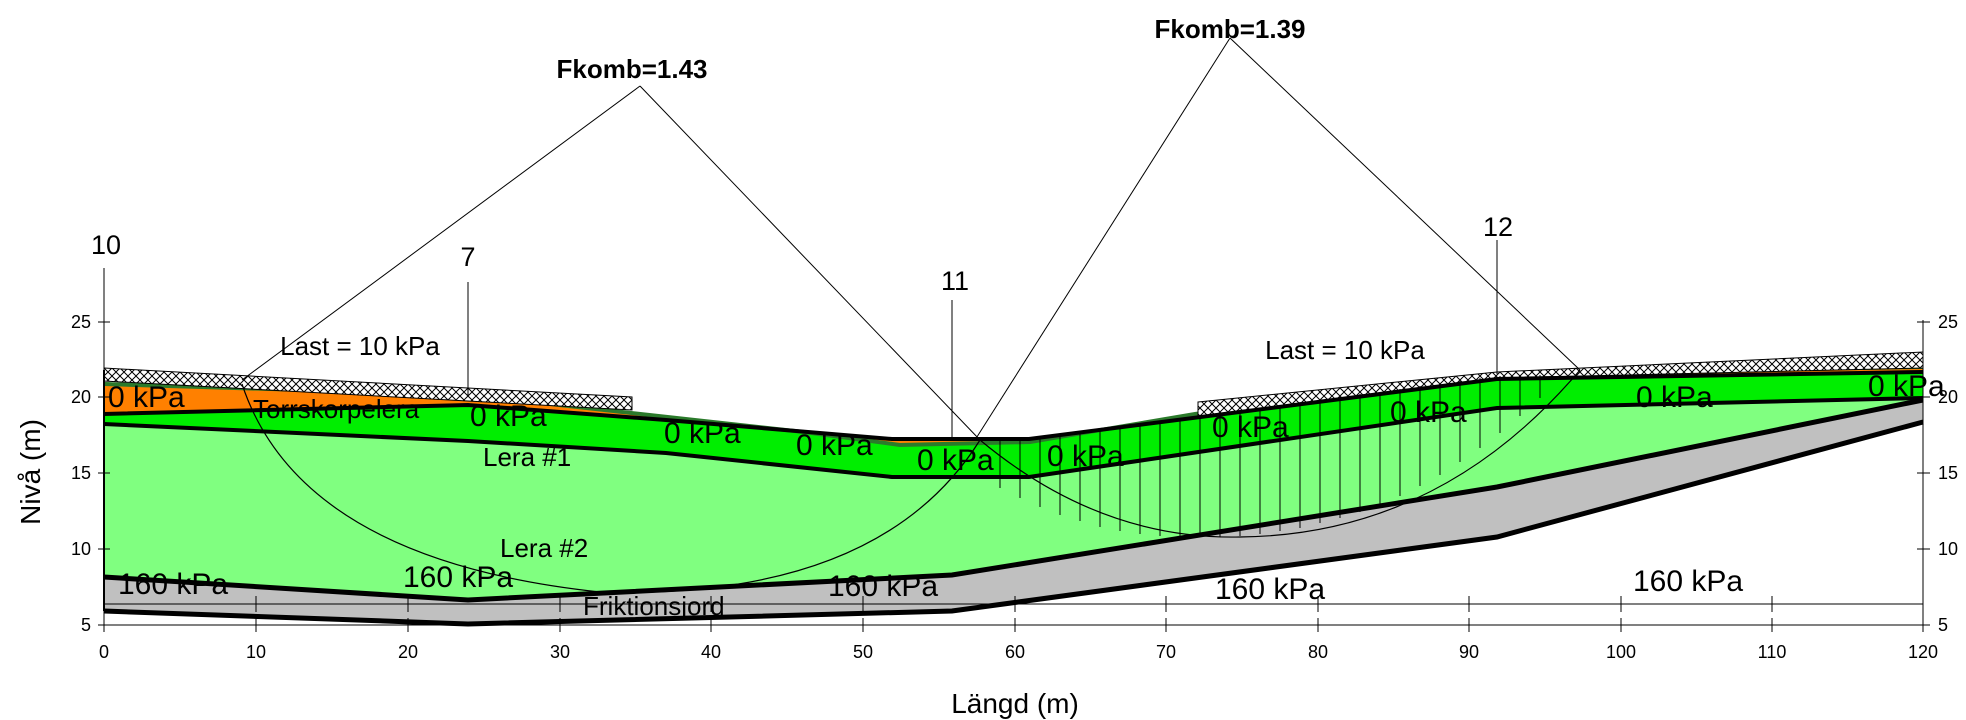 The width and height of the screenshot is (1966, 720). What do you see at coordinates (711, 652) in the screenshot?
I see `x-tick-label: 40` at bounding box center [711, 652].